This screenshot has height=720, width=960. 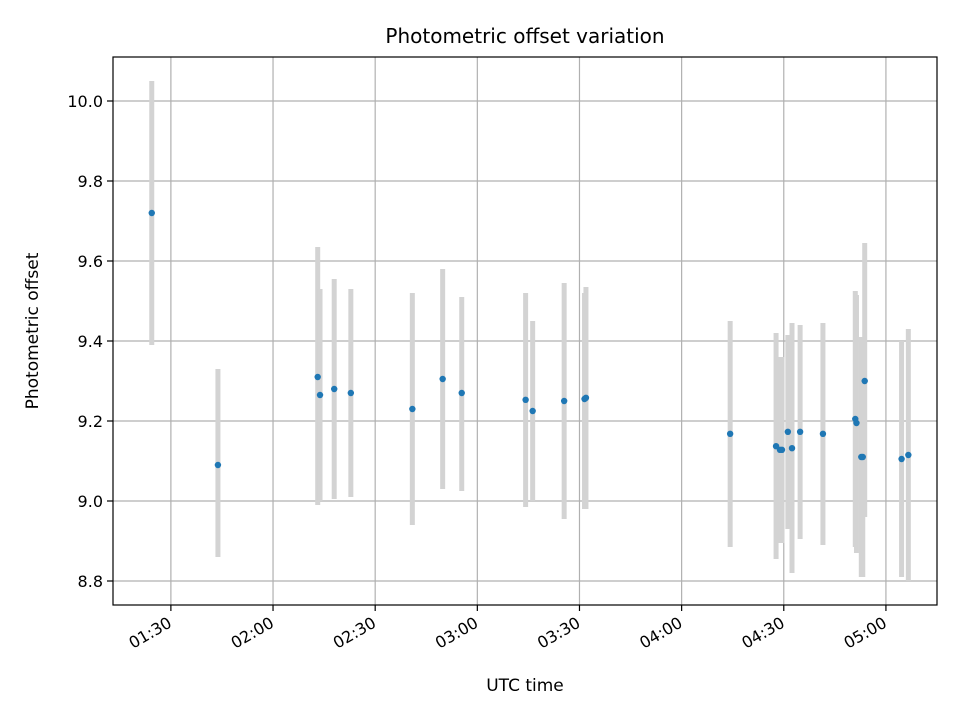 I want to click on x-axis-label: UTC time, so click(x=525, y=686).